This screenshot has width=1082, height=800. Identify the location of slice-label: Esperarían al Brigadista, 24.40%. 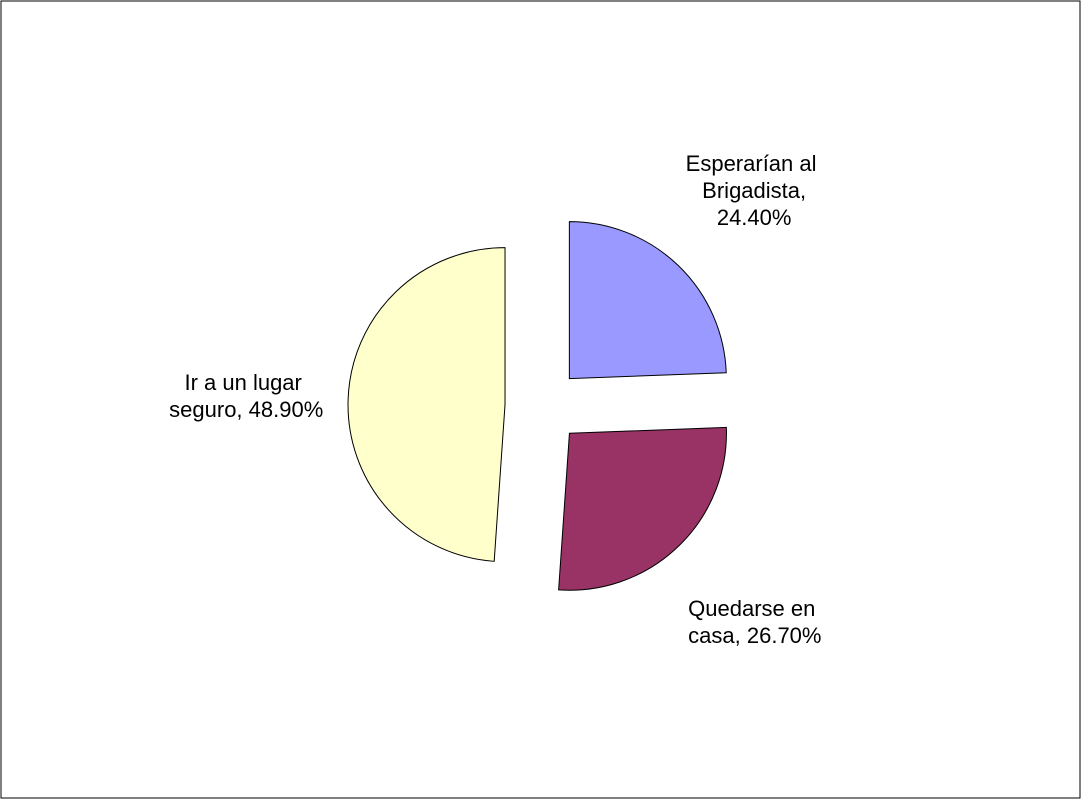
(751, 190).